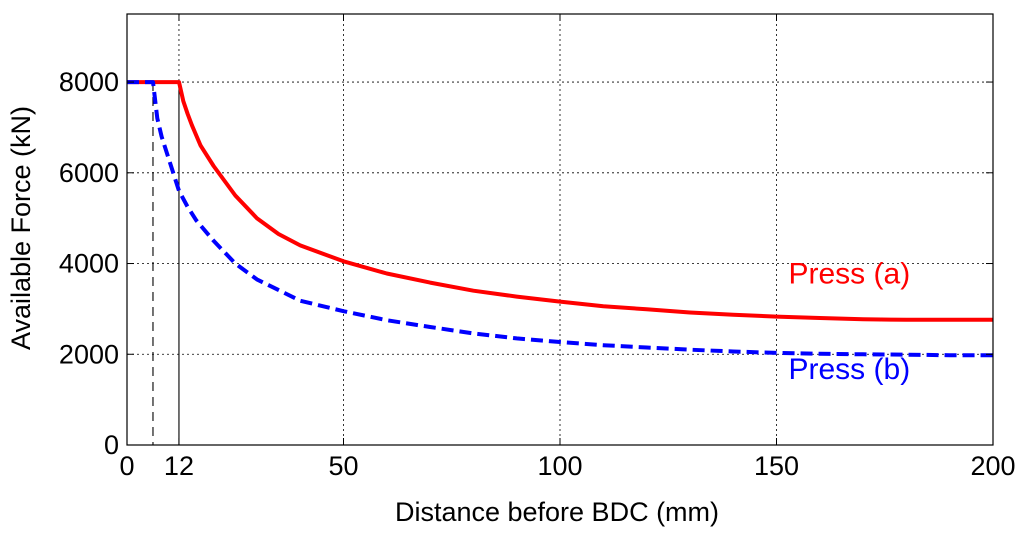 The width and height of the screenshot is (1024, 537). I want to click on y-tick-label: 6000, so click(89, 173).